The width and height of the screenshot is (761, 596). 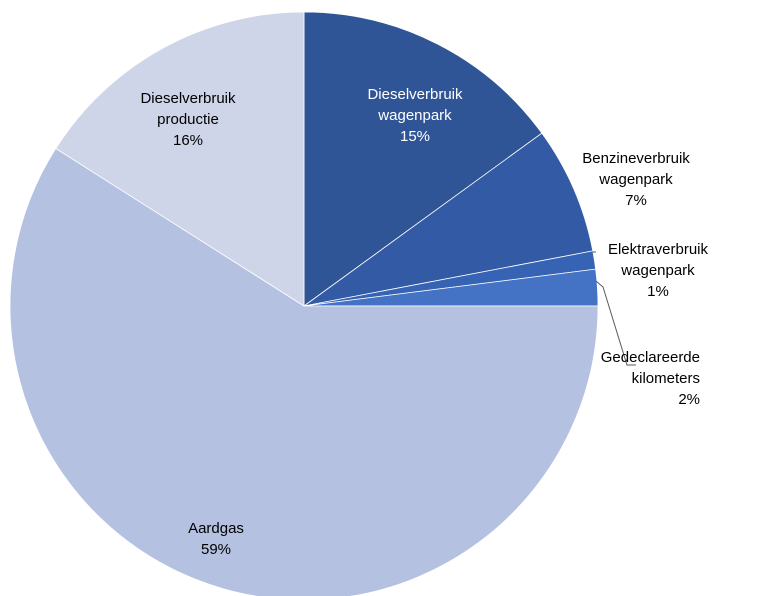 I want to click on slice-category-label: Aardgas, so click(x=216, y=528).